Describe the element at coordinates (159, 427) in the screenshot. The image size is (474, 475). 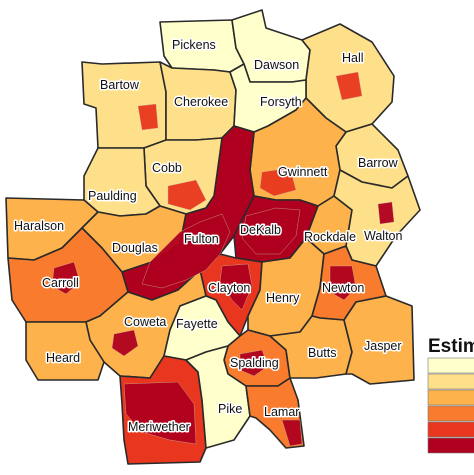
I see `label-meriwether: Meriwether` at that location.